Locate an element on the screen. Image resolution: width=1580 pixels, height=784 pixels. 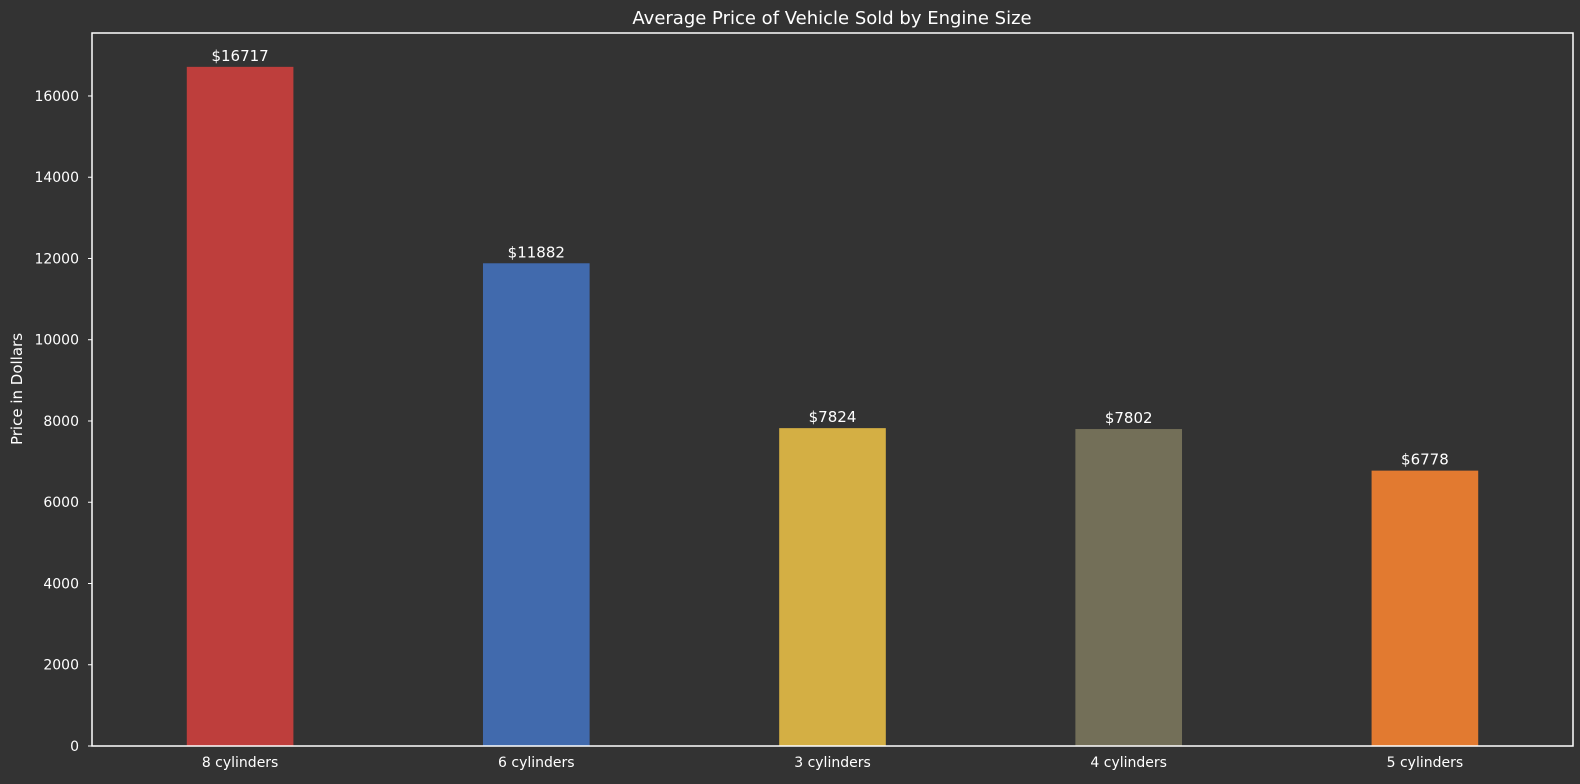
y-tick-label: 2000 is located at coordinates (61, 666).